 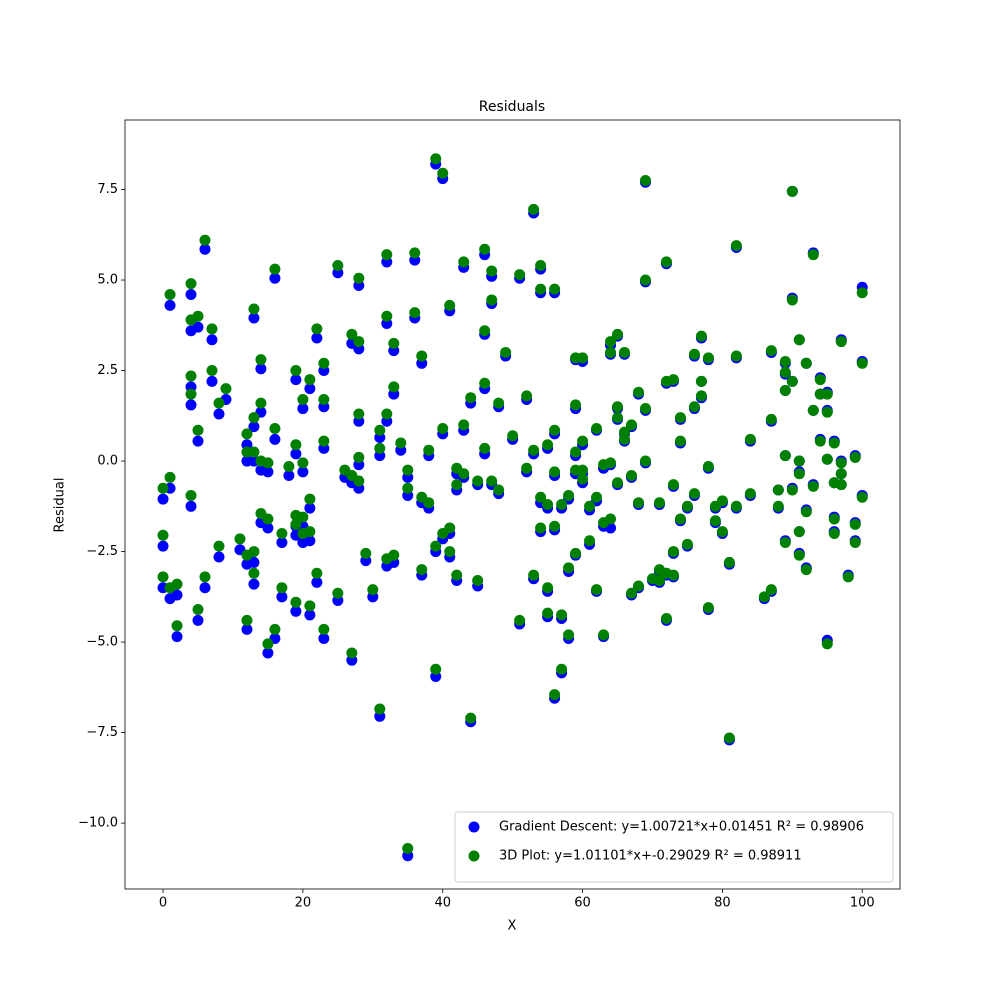 I want to click on x-tick-label: 60, so click(x=582, y=903).